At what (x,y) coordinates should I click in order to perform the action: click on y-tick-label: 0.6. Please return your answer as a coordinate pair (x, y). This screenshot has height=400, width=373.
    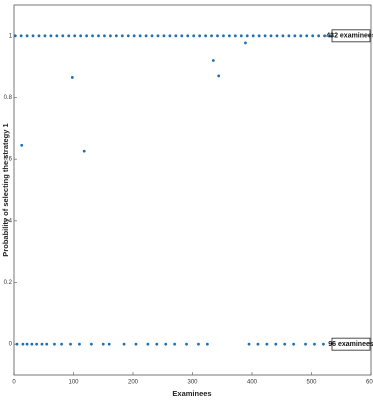
    Looking at the image, I should click on (8, 160).